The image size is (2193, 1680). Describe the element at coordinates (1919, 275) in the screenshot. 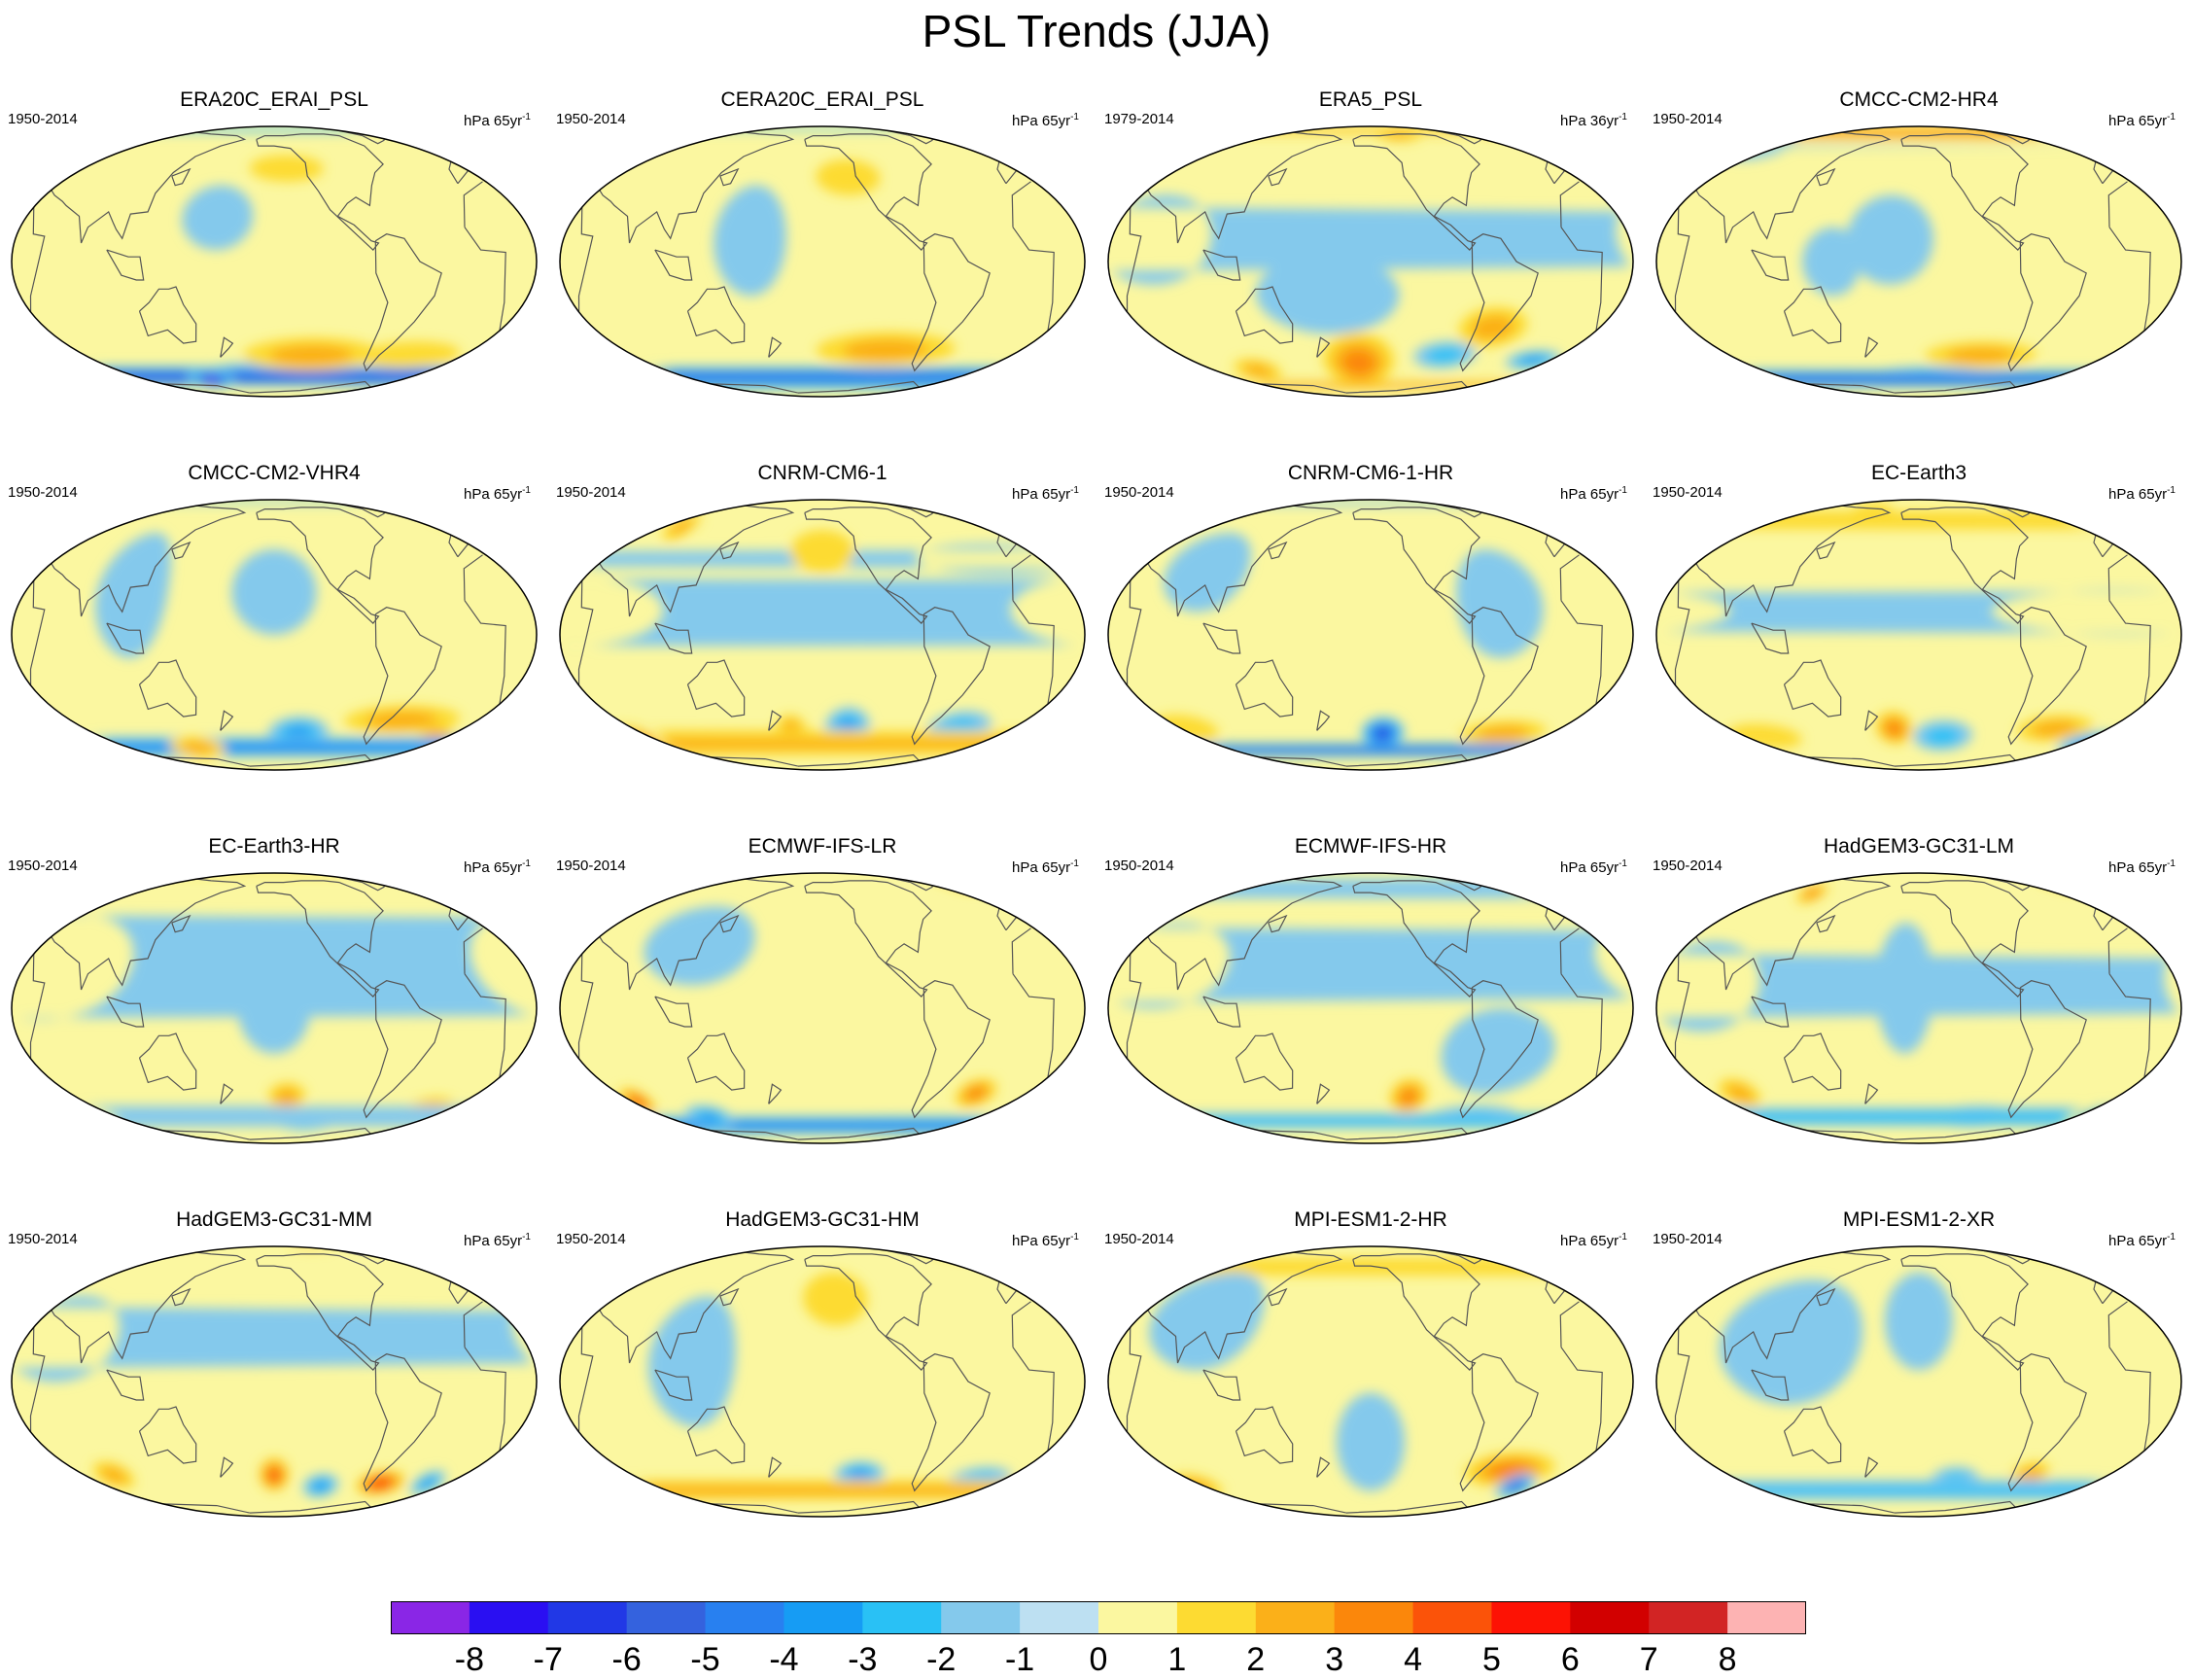

I see `map-panel: CMCC-CM2-HR4 1950-2014 hPa 65yr-1` at that location.